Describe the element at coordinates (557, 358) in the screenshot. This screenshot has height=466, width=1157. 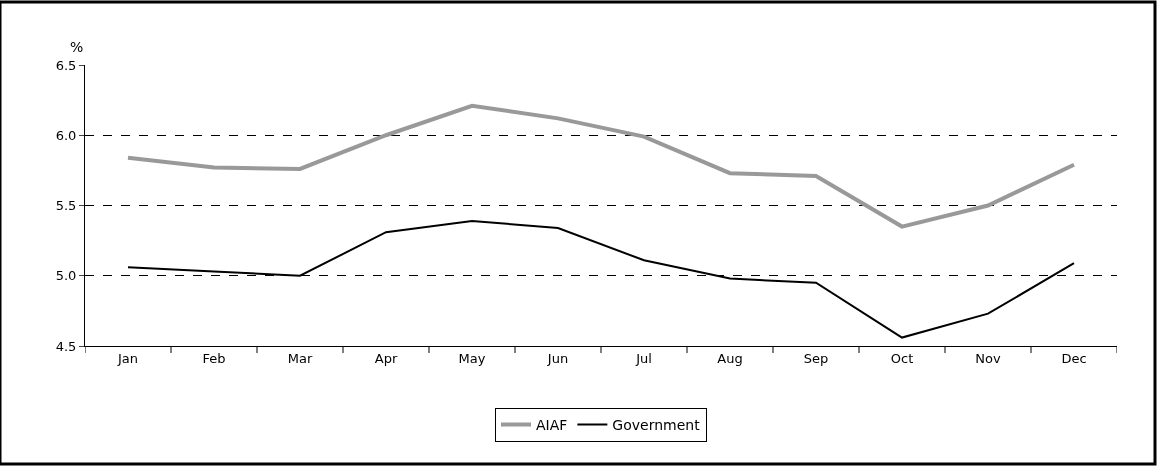
I see `x-tick-label: Jun` at that location.